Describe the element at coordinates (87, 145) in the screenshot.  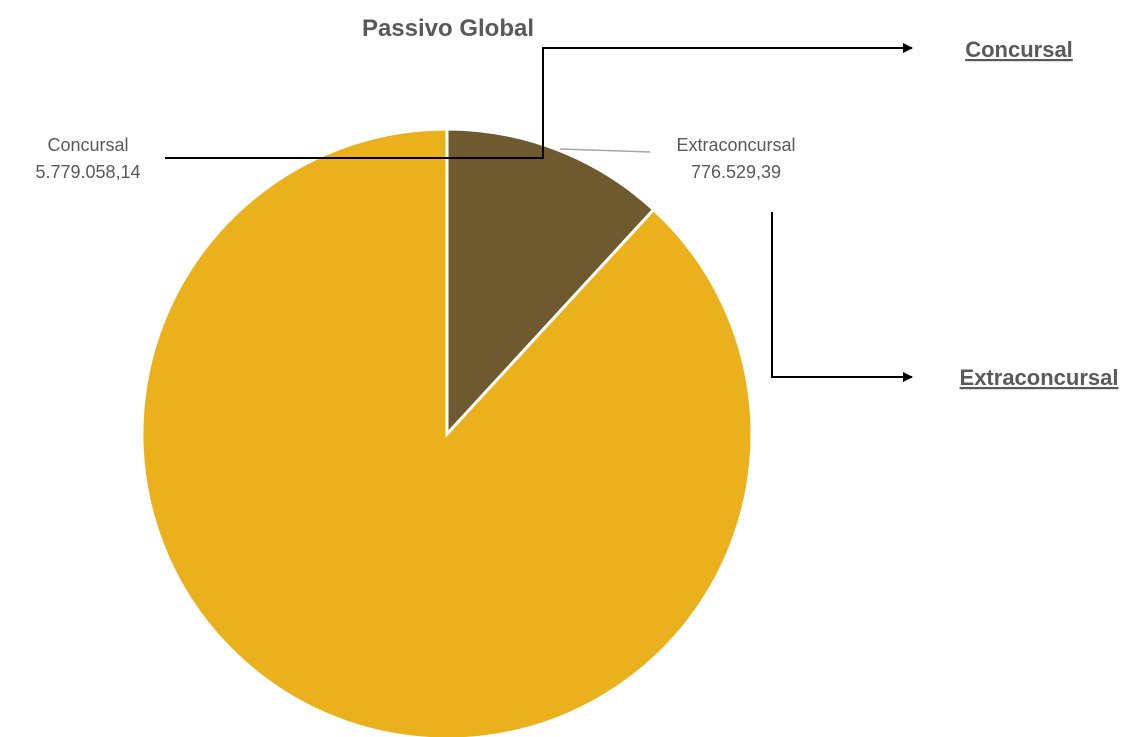
I see `concursal-data-label: Concursal` at that location.